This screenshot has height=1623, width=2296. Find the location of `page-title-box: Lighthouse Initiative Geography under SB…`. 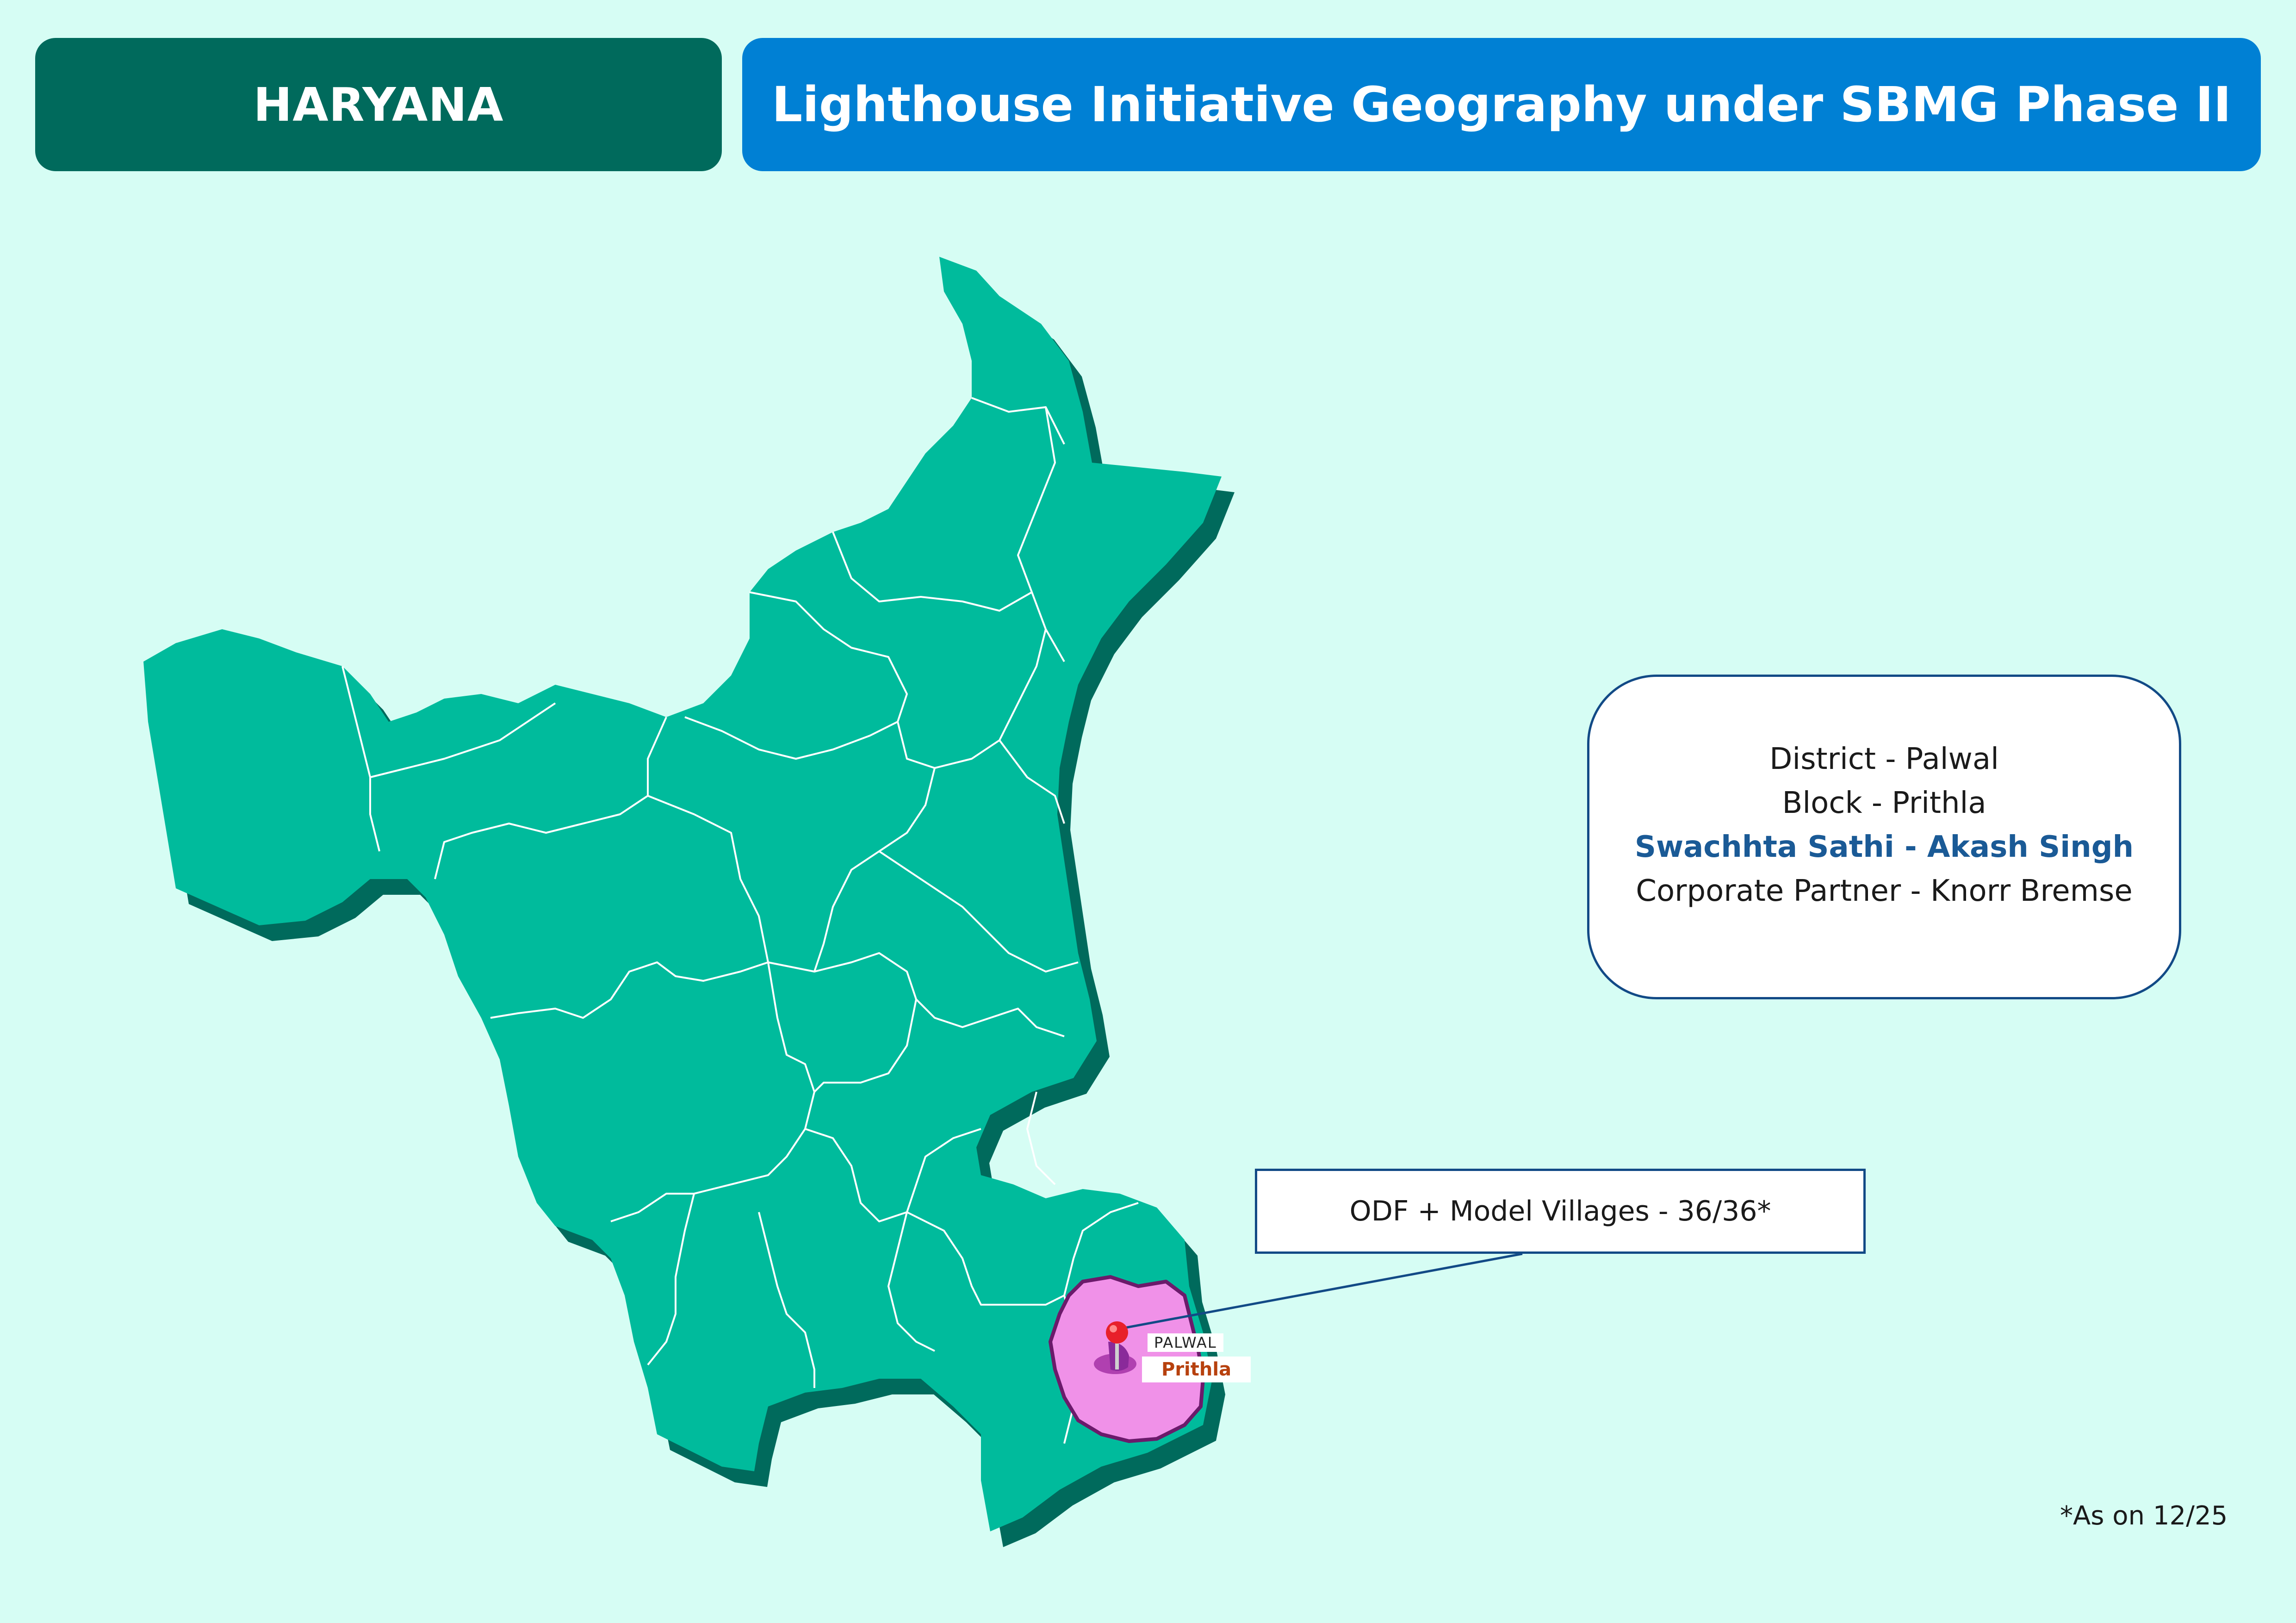

page-title-box: Lighthouse Initiative Geography under SB… is located at coordinates (1502, 104).